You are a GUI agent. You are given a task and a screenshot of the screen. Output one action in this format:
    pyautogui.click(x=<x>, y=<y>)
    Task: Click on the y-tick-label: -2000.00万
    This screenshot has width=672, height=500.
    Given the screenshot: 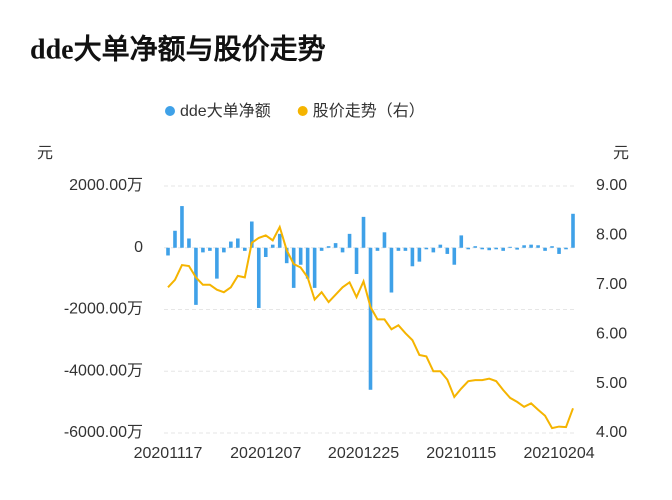 What is the action you would take?
    pyautogui.click(x=103, y=309)
    